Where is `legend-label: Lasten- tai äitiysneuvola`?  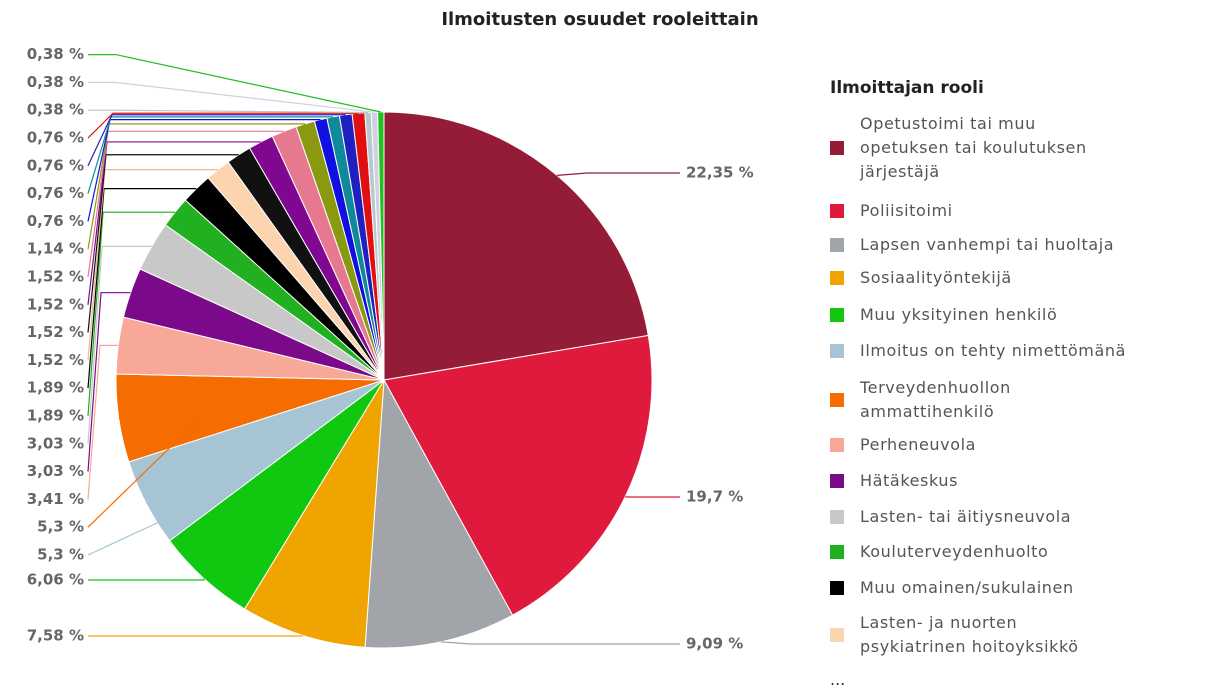 legend-label: Lasten- tai äitiysneuvola is located at coordinates (1030, 517).